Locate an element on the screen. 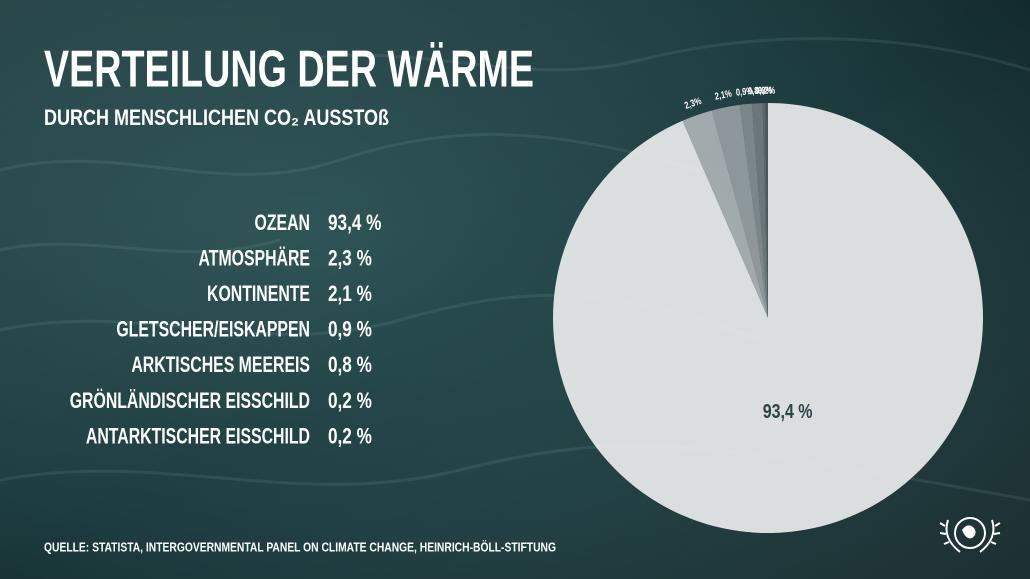  legend-label: GLETSCHER/EISKAPPEN is located at coordinates (213, 329).